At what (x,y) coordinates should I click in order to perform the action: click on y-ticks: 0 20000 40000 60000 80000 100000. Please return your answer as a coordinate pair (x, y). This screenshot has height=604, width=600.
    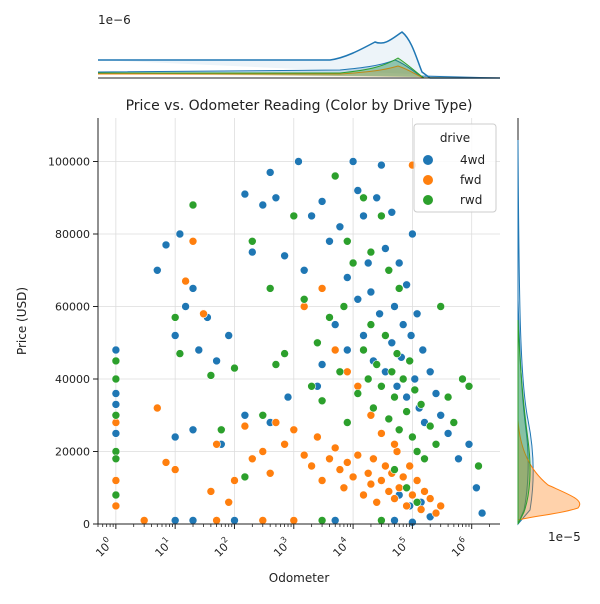
    Looking at the image, I should click on (73, 343).